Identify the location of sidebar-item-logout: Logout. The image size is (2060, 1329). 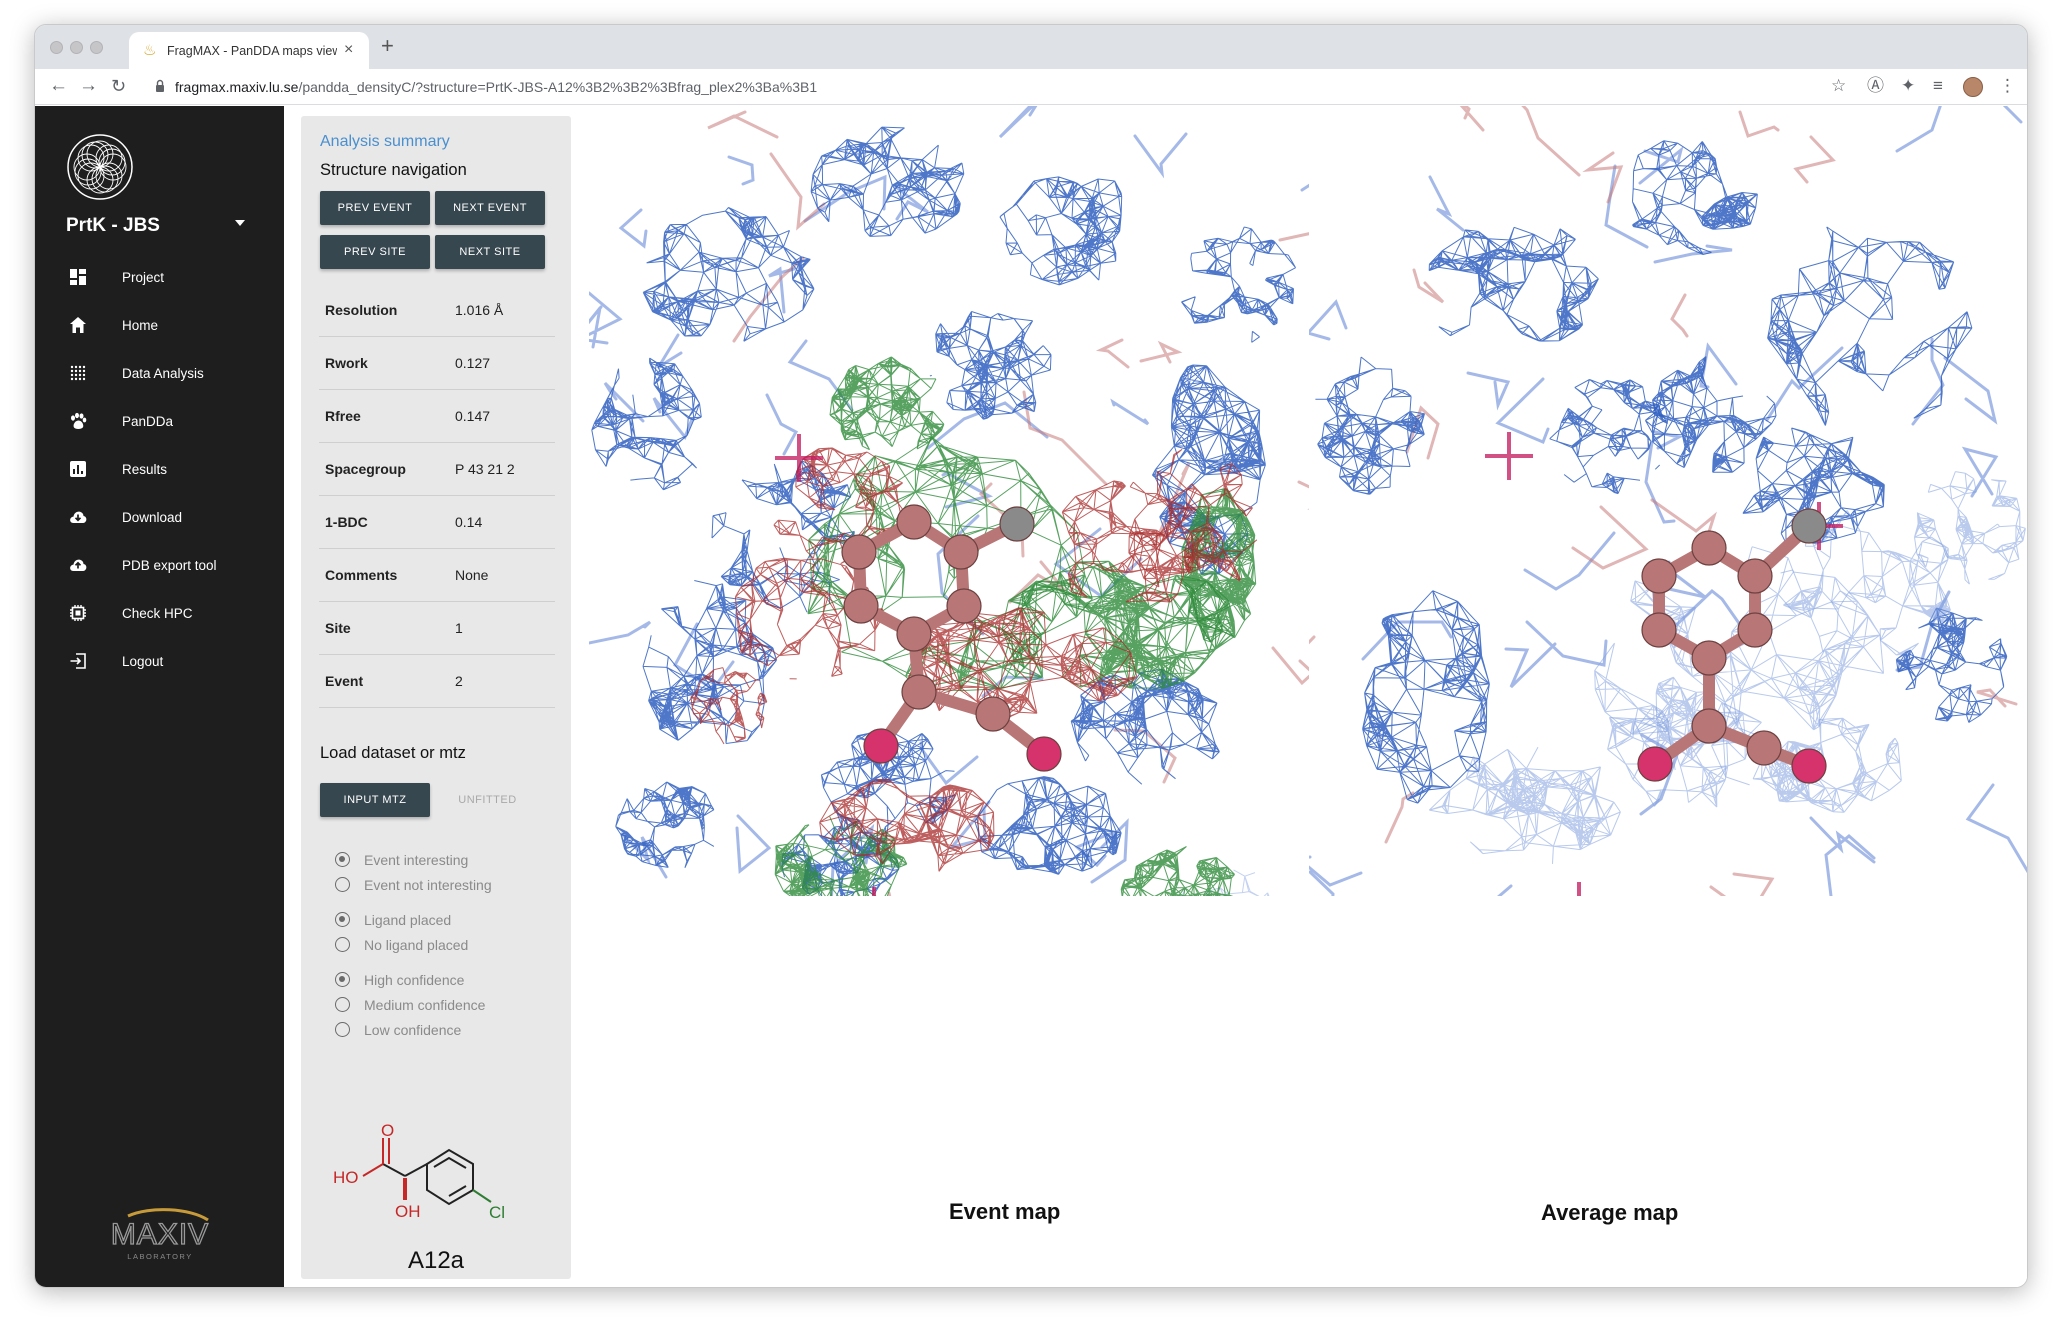
(159, 661).